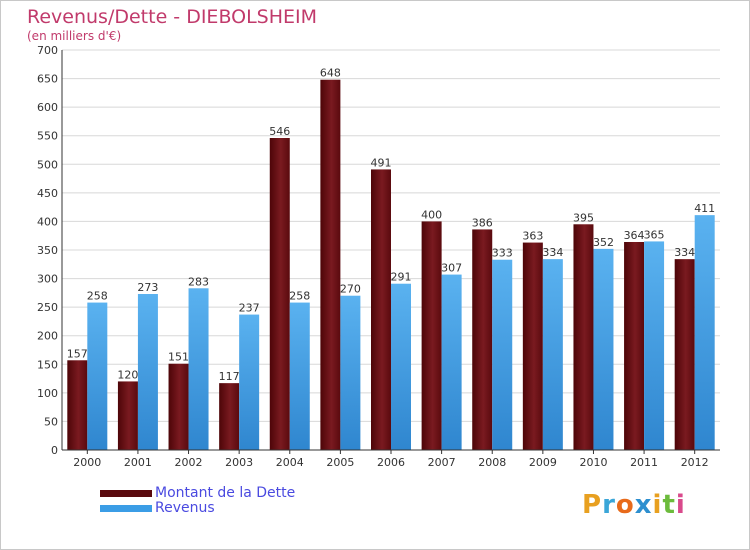  I want to click on data-label-revenus: 307, so click(451, 268).